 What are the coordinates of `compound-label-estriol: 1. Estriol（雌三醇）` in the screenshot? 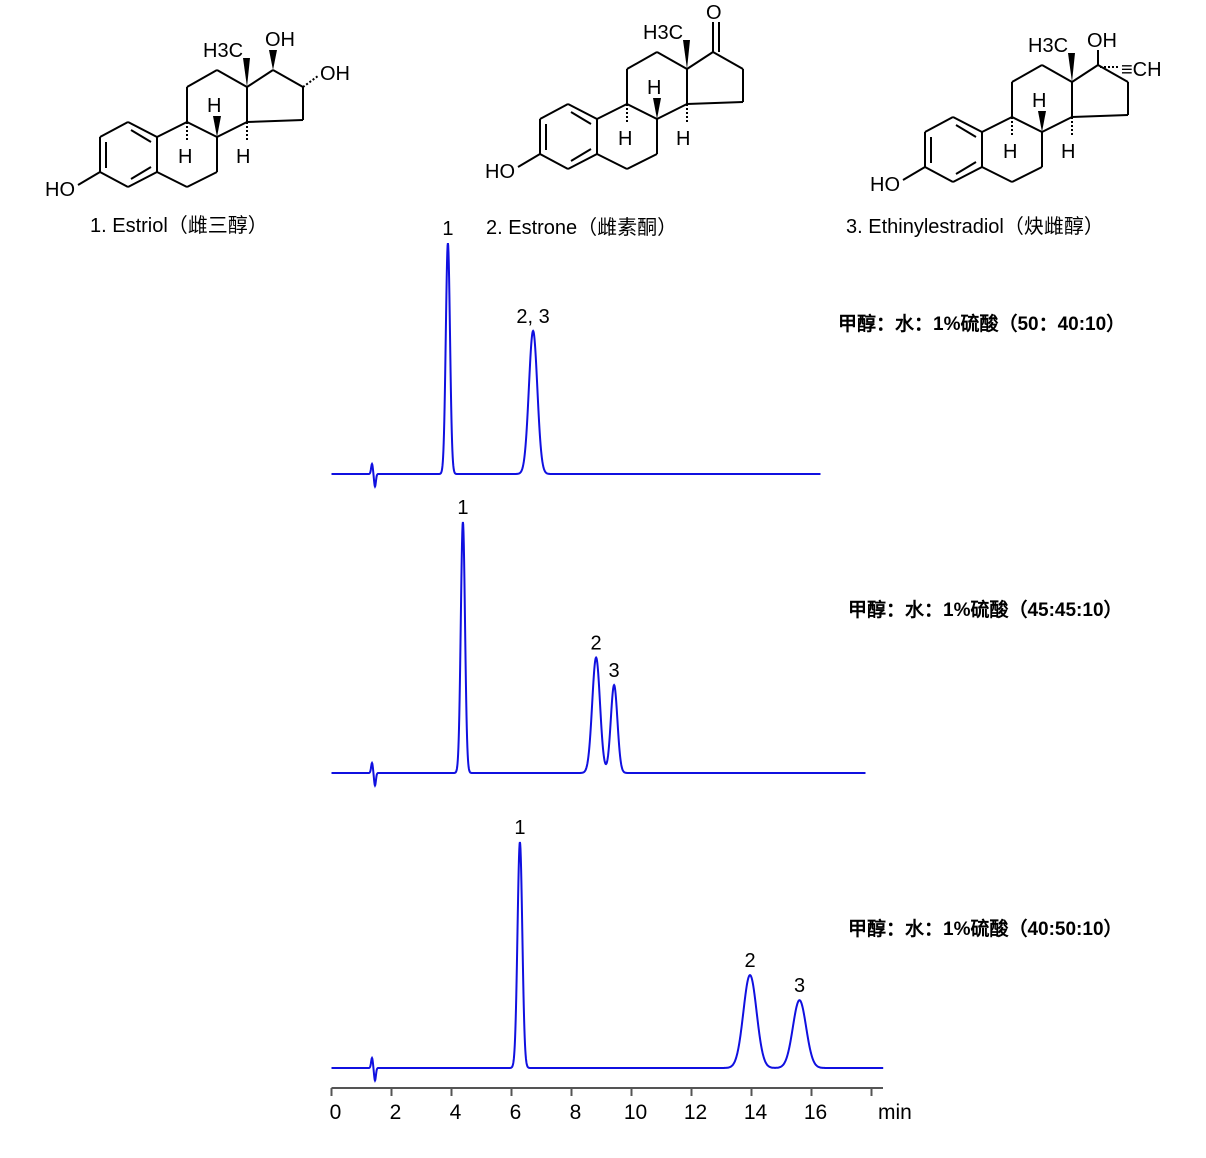 It's located at (179, 225).